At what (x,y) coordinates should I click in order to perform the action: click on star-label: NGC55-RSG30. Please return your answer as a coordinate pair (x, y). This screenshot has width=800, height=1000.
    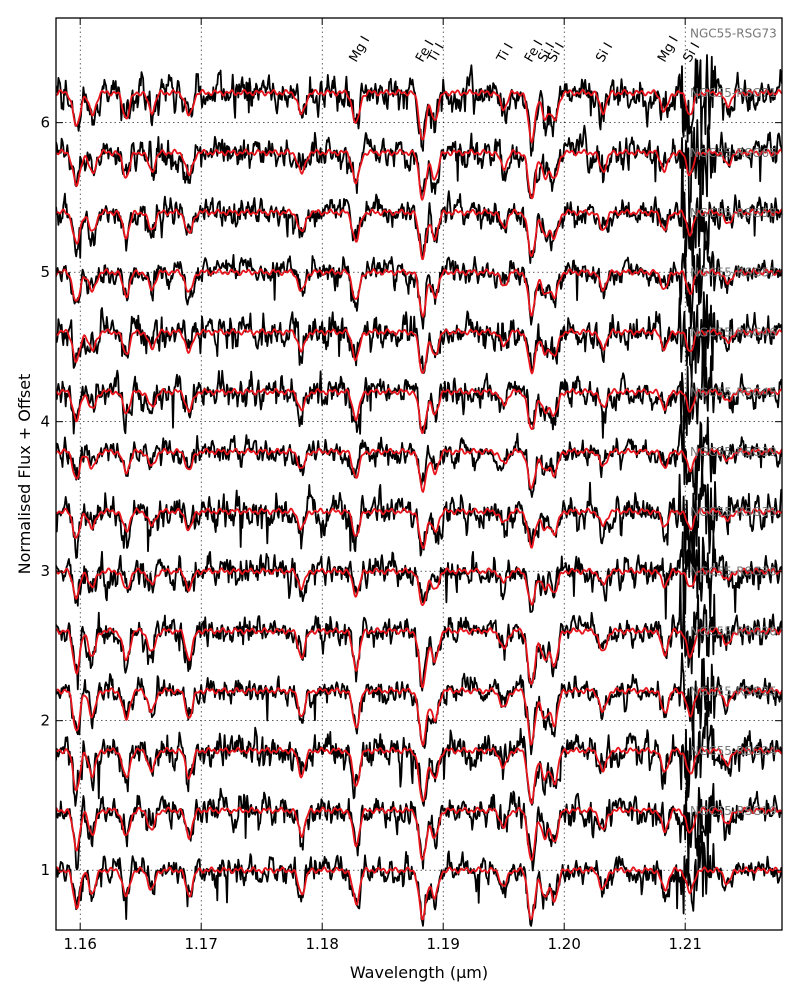
    Looking at the image, I should click on (733, 572).